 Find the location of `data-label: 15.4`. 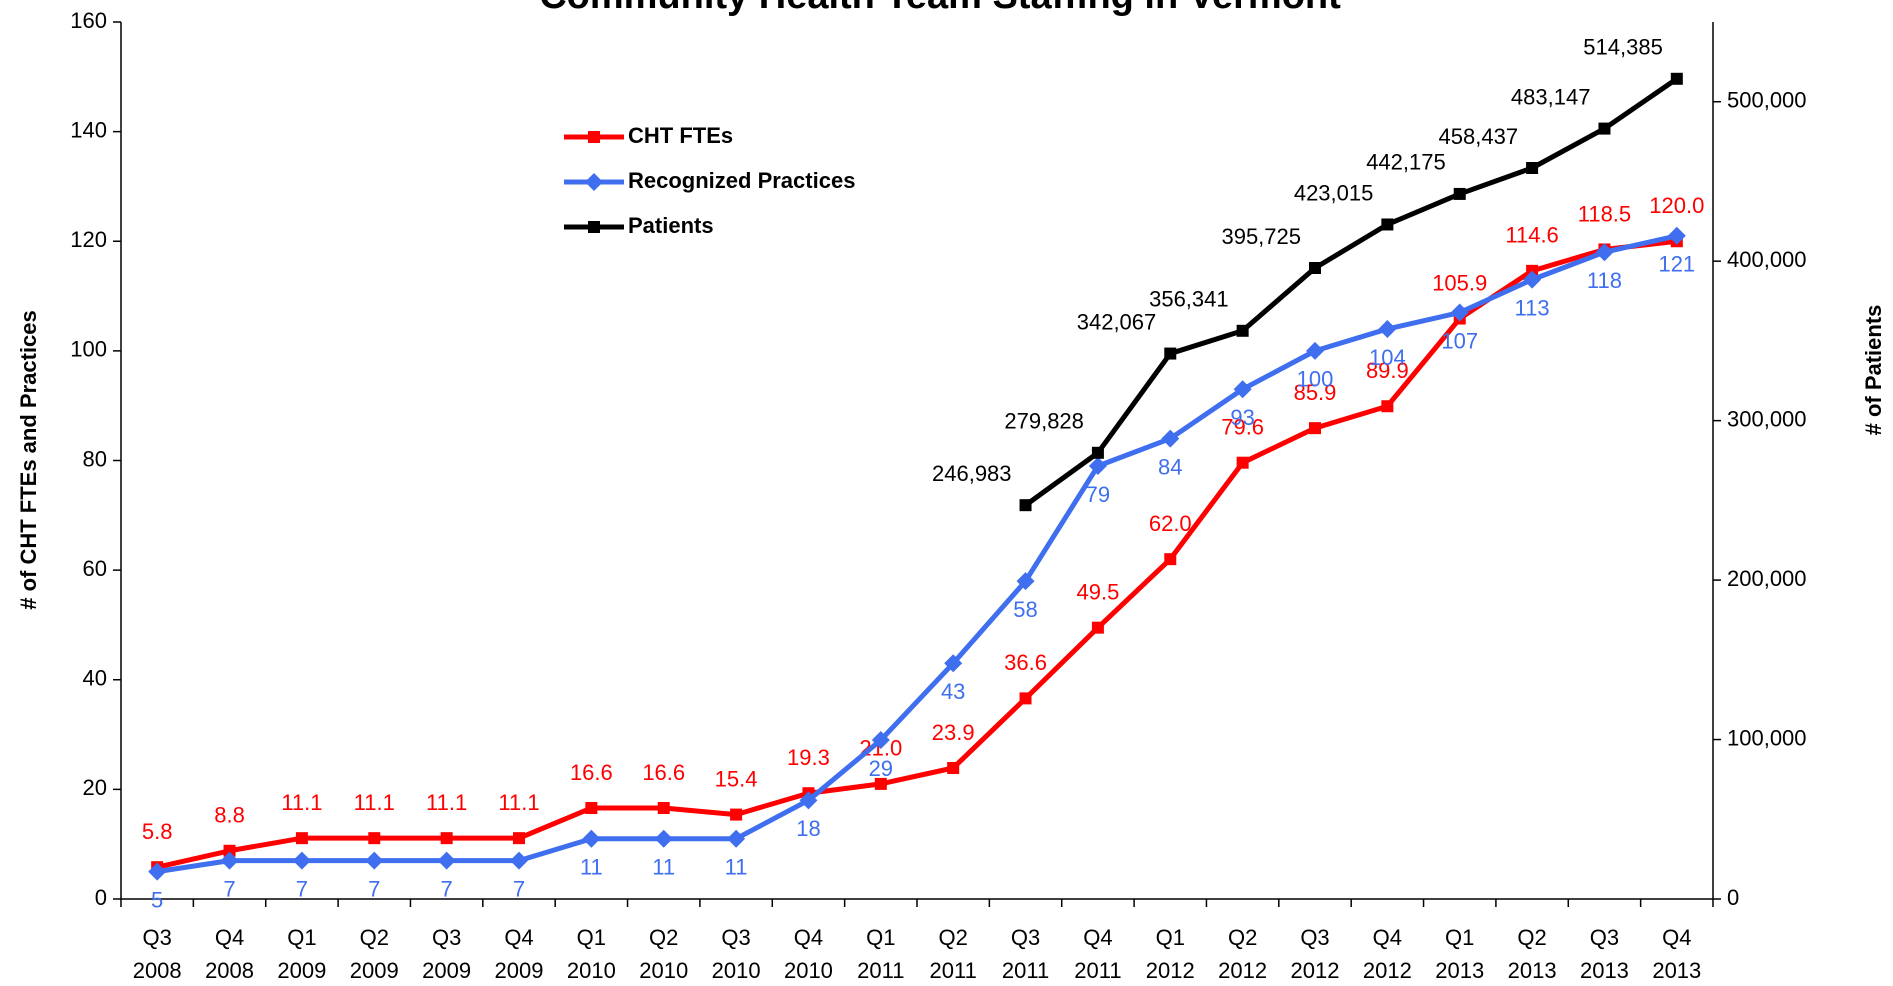

data-label: 15.4 is located at coordinates (736, 778).